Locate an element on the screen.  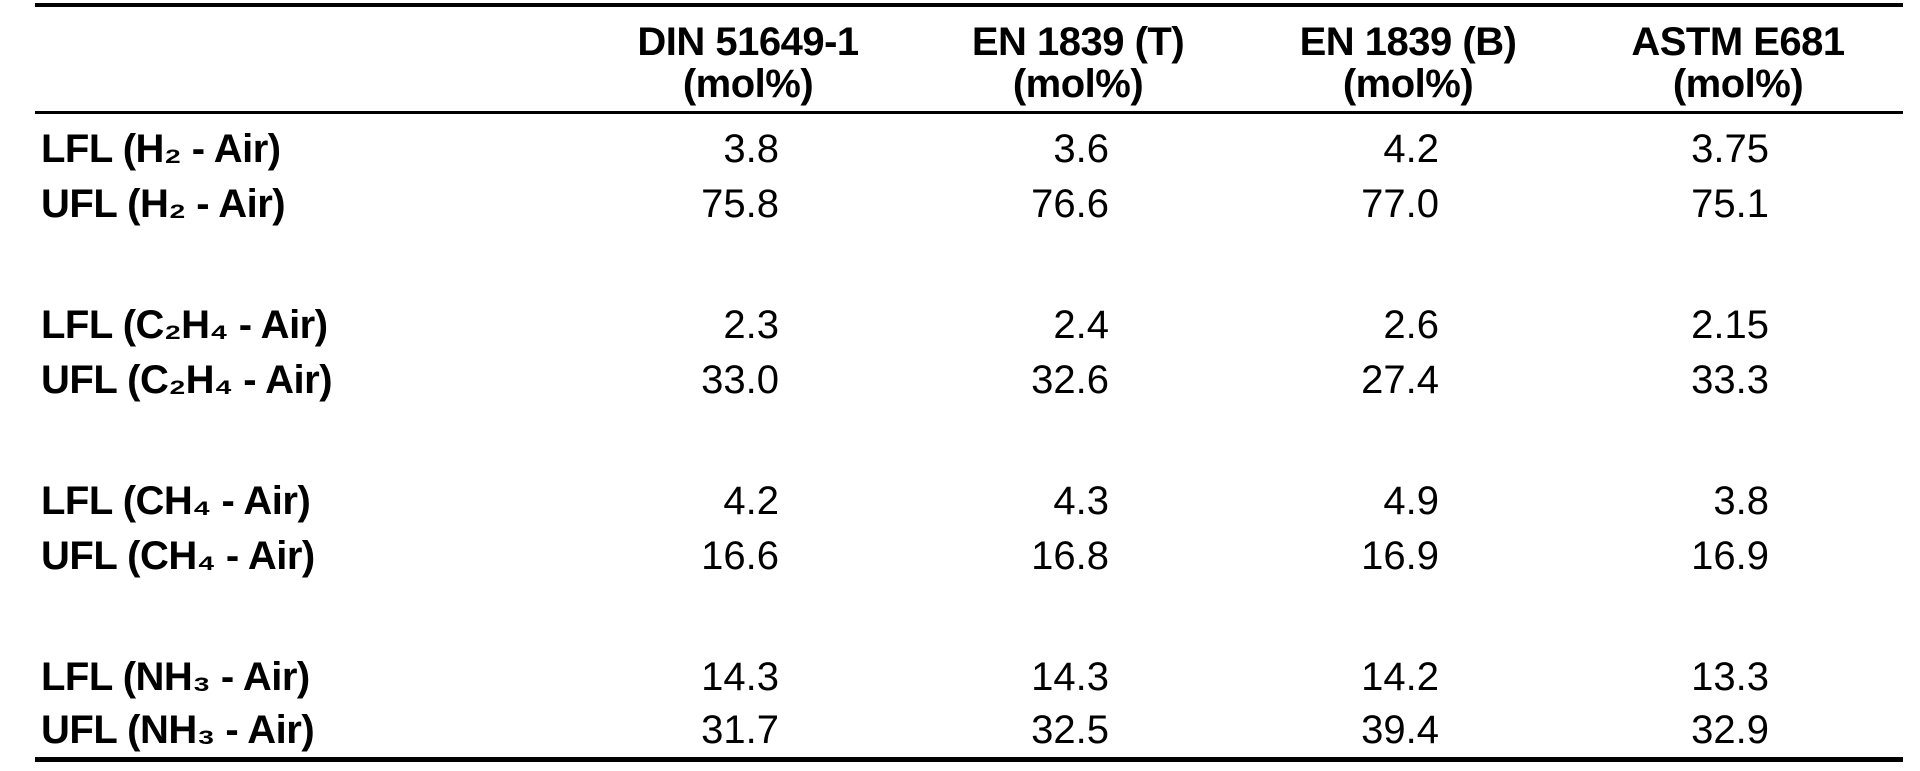
value-cell: 16.8 is located at coordinates (1078, 556).